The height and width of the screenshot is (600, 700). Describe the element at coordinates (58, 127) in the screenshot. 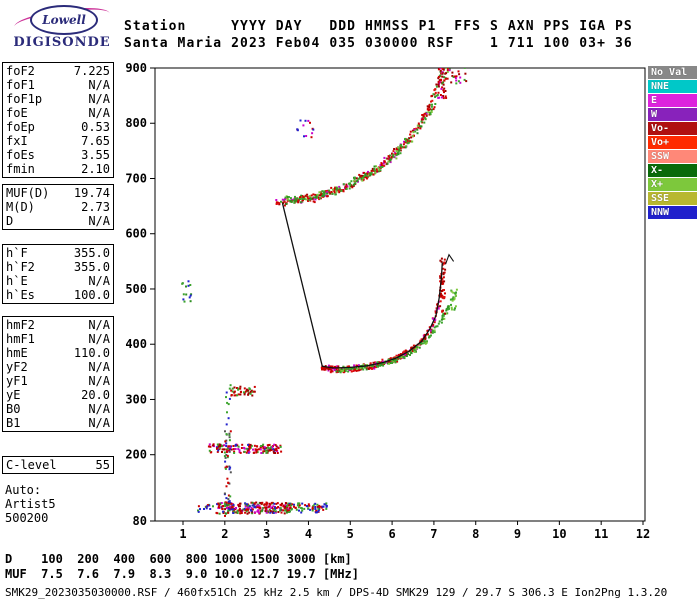

I see `param-row-foep: foEp 0.53` at that location.